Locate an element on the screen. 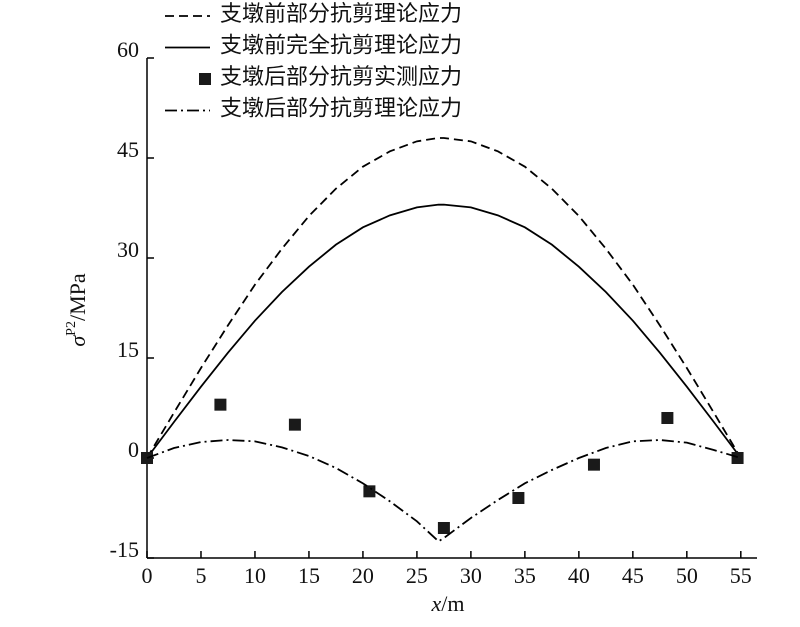  x-tick-label: 25 is located at coordinates (417, 575).